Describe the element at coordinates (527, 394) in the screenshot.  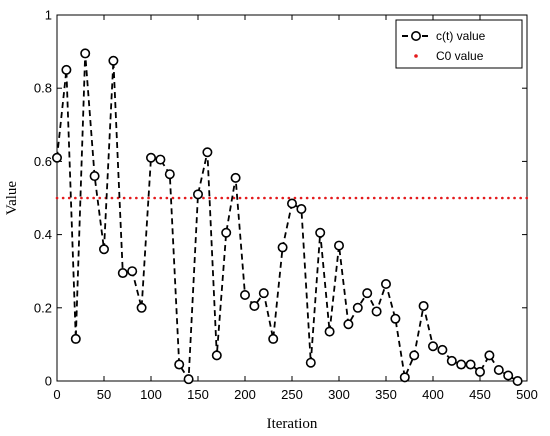
I see `x-tick-label: 500` at that location.